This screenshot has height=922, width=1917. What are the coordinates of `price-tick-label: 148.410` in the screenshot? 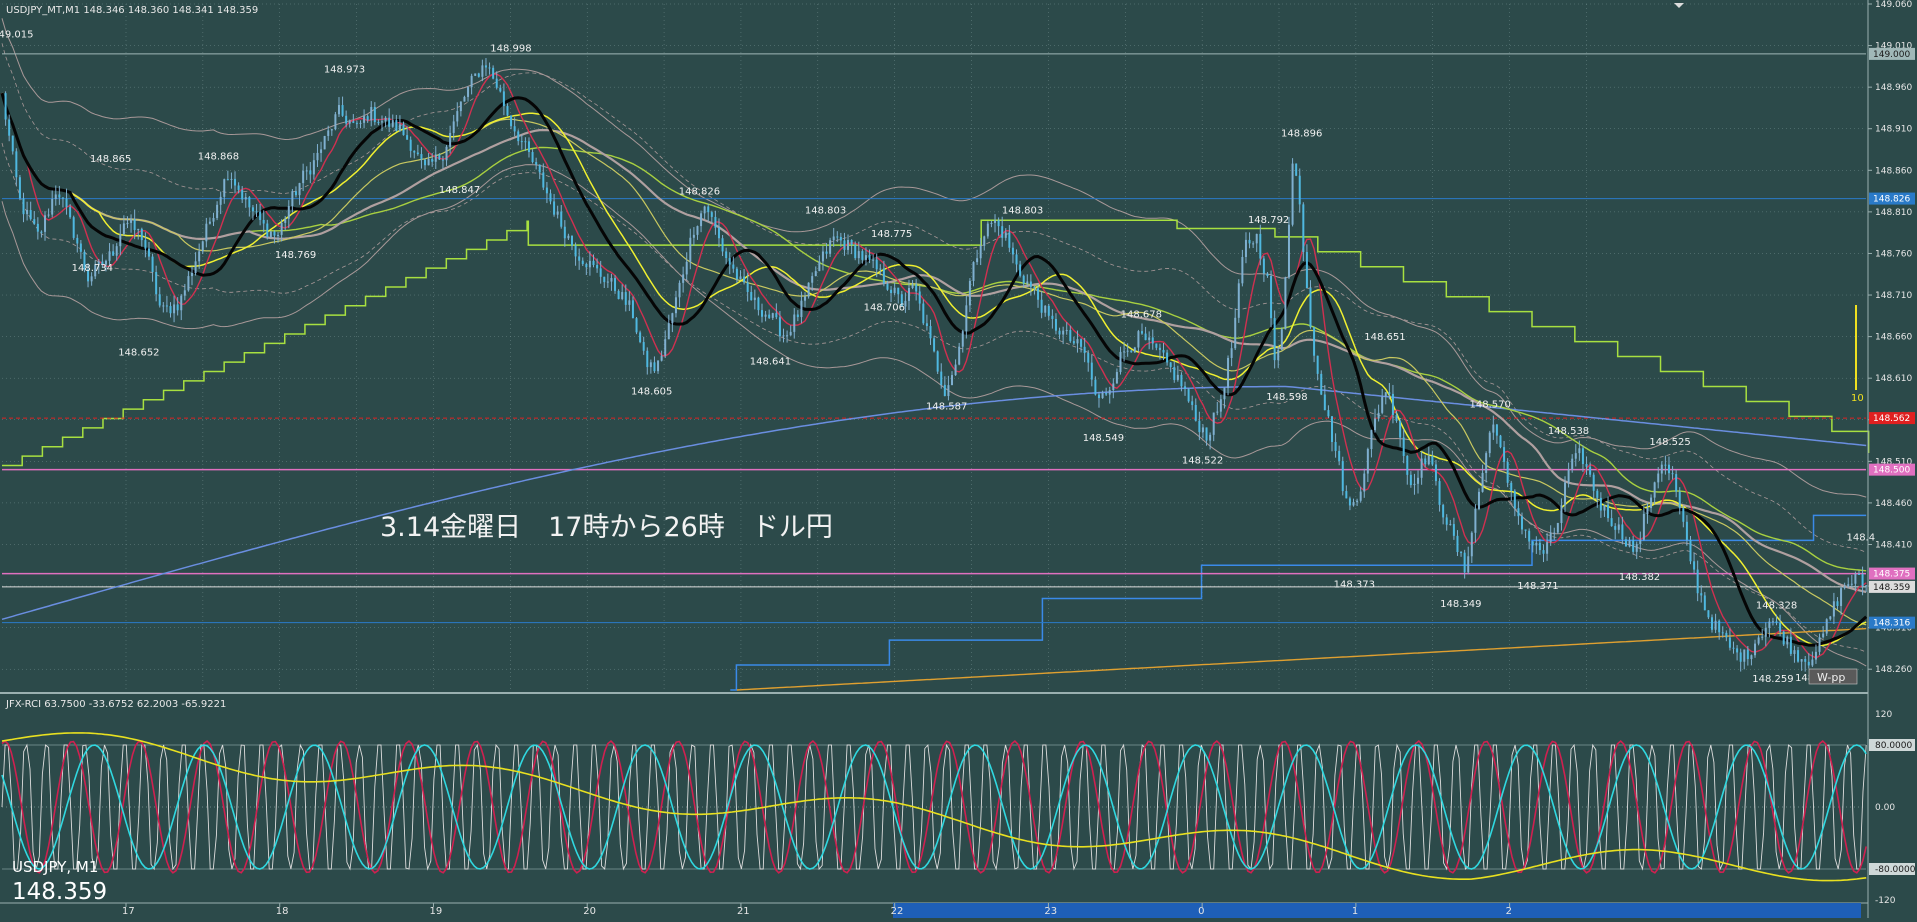 It's located at (1893, 545).